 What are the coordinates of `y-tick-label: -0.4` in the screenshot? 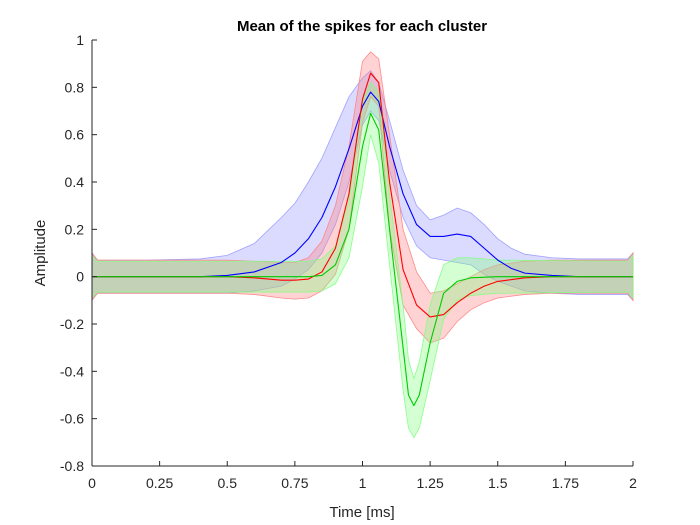 It's located at (72, 371).